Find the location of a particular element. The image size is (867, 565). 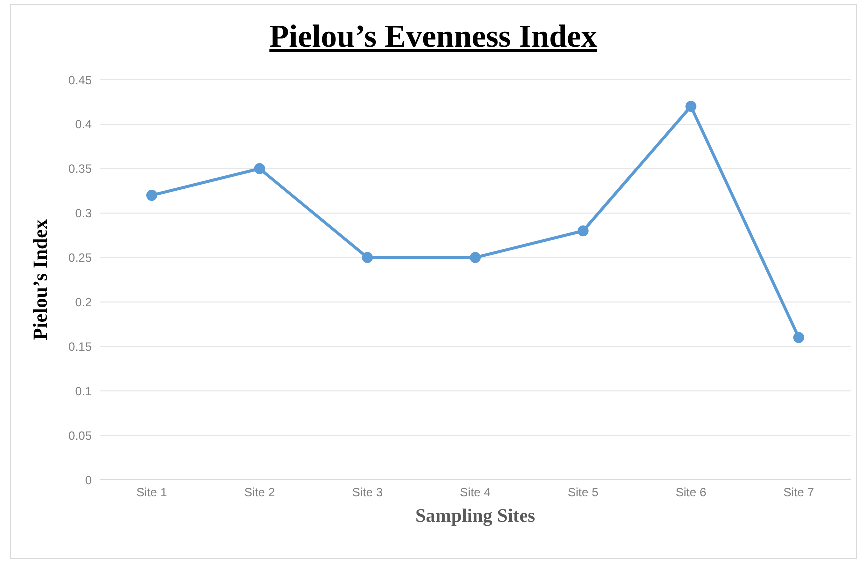

y-tick-label: 0.3 is located at coordinates (83, 213).